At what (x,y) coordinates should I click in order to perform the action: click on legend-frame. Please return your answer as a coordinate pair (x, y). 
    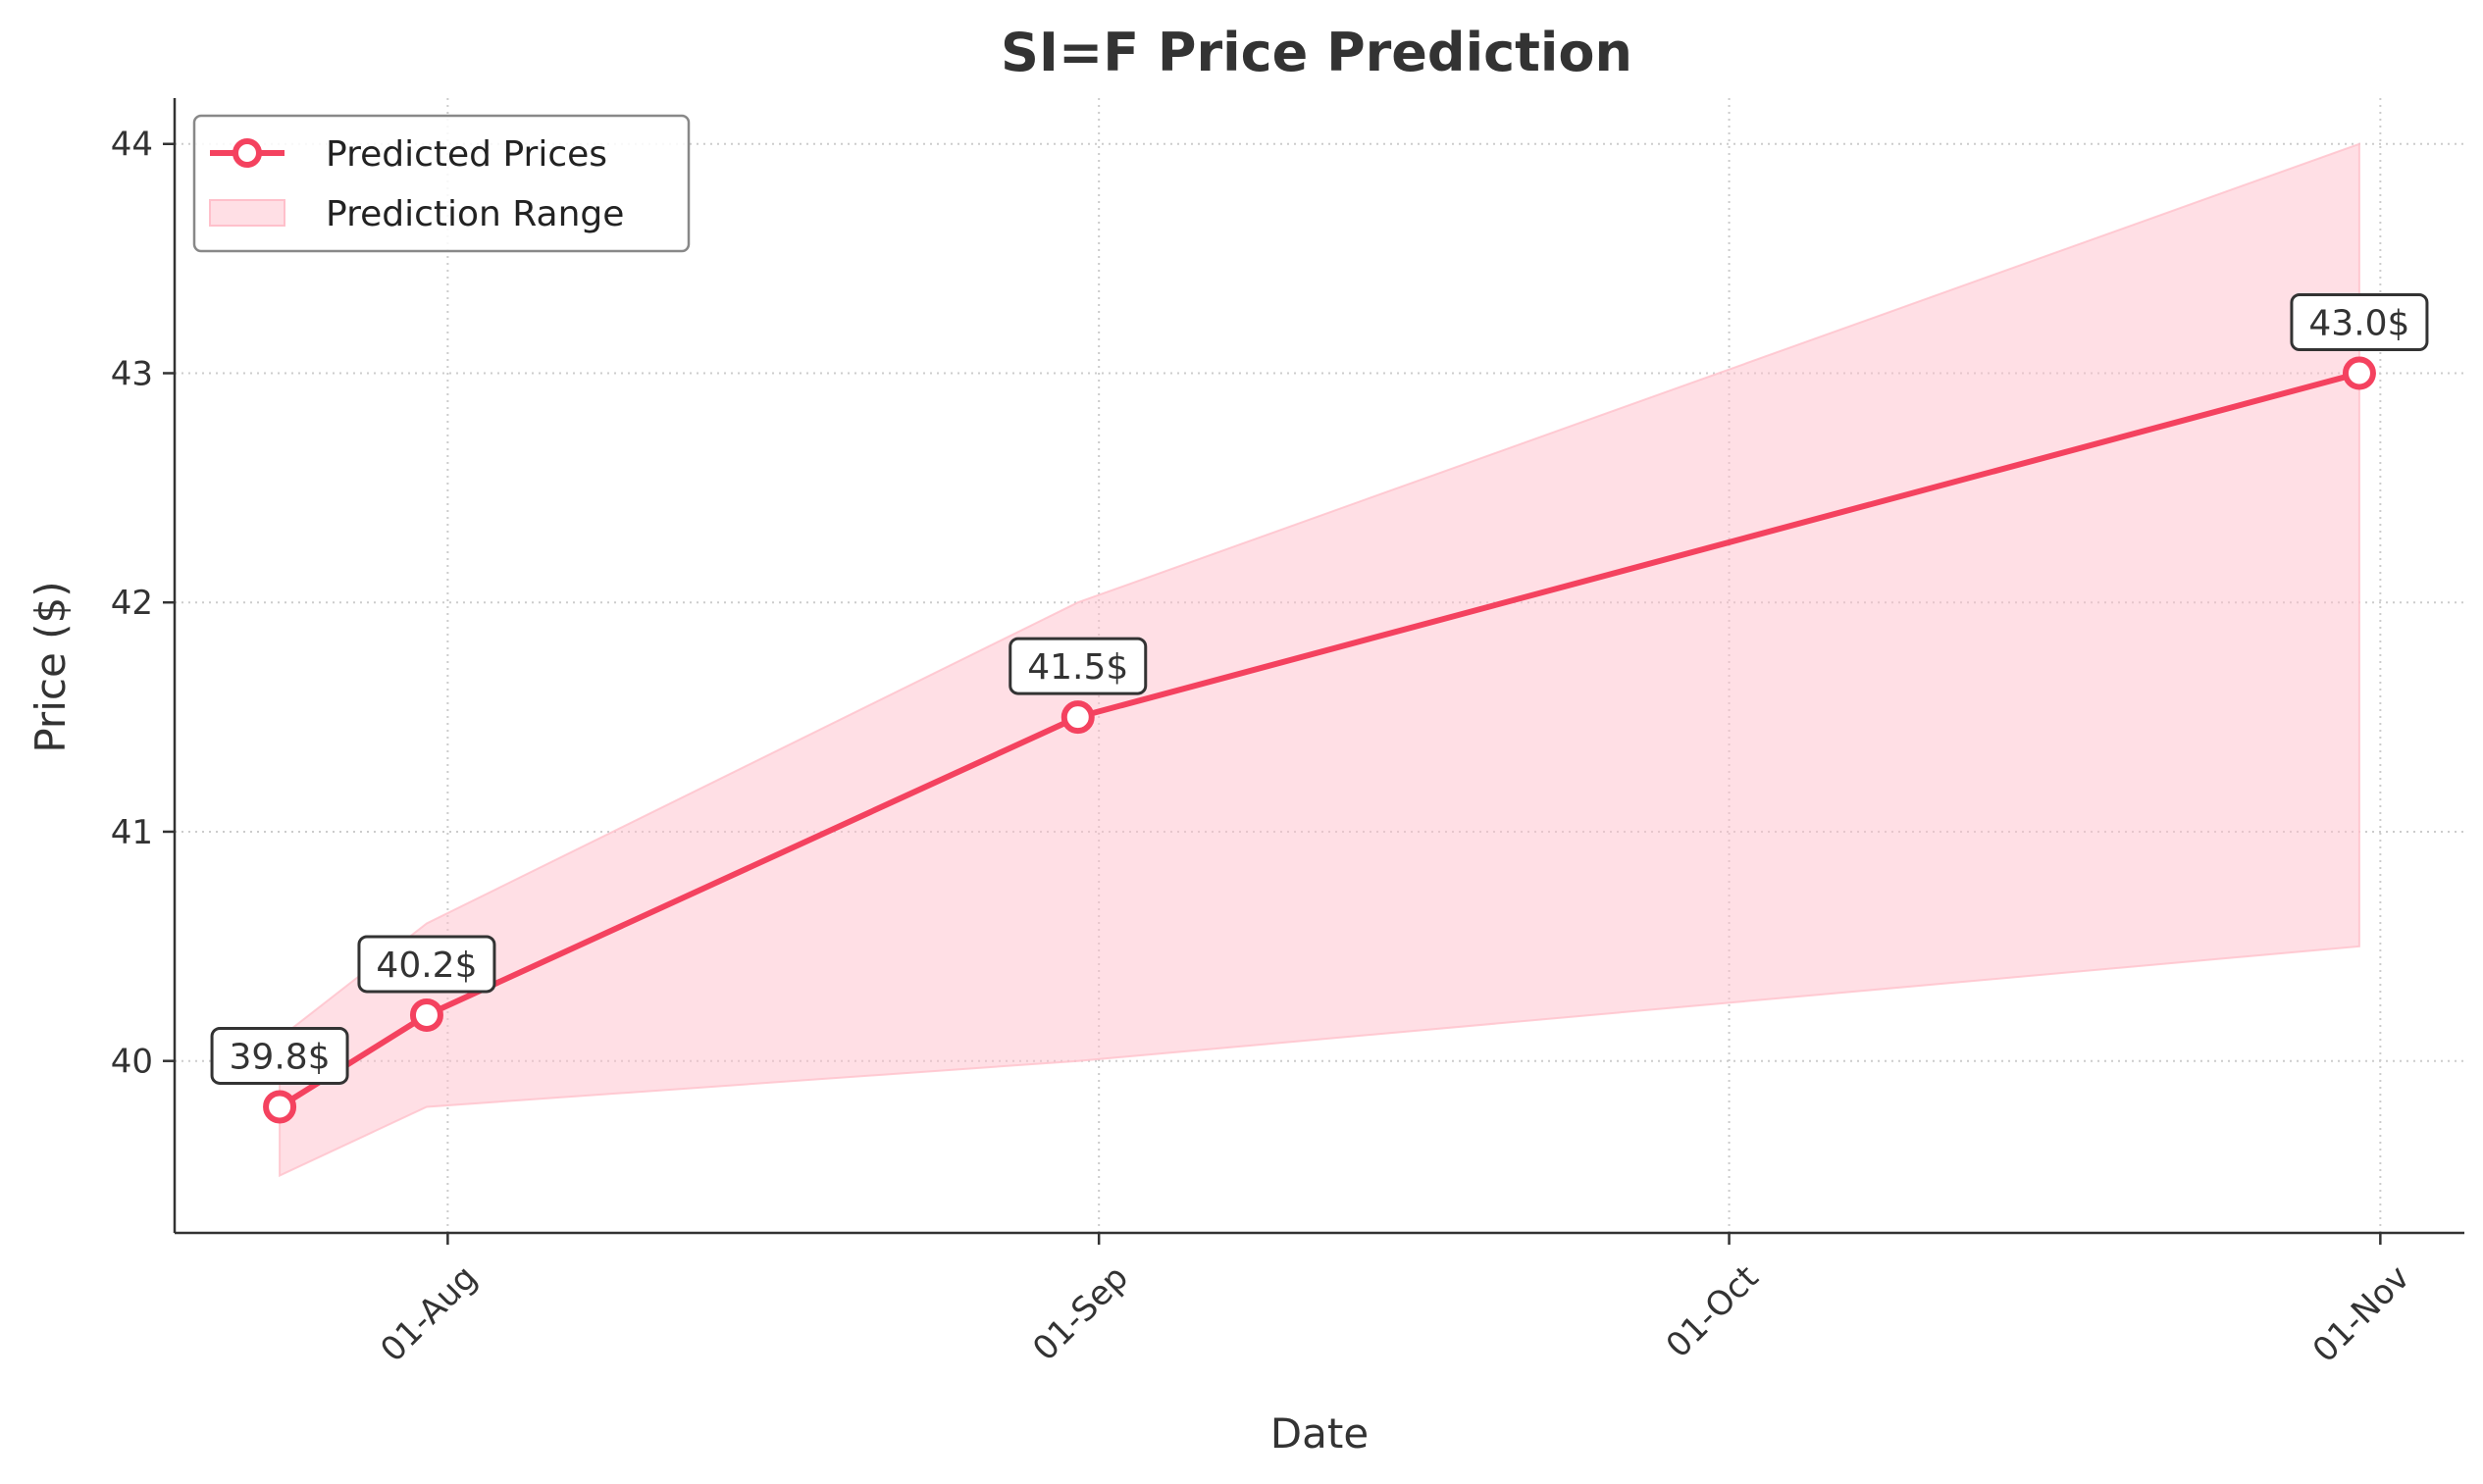
    Looking at the image, I should click on (441, 183).